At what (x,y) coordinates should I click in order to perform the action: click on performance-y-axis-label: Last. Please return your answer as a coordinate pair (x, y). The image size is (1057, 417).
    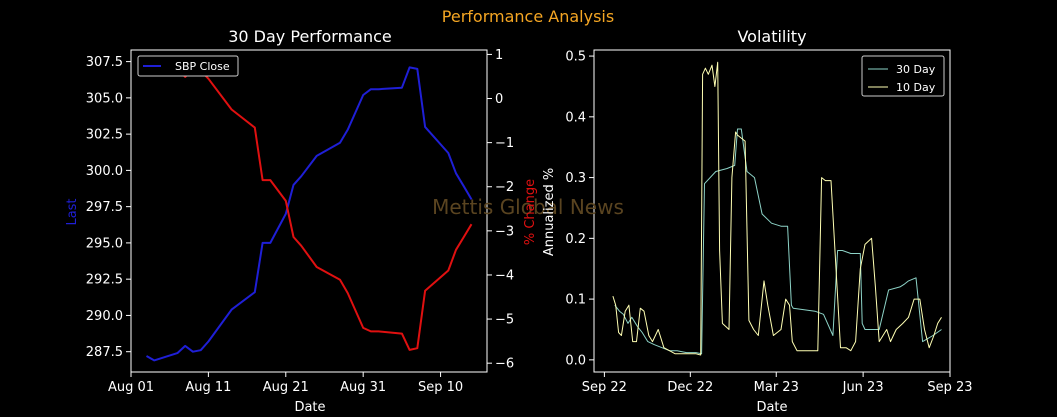
    Looking at the image, I should click on (72, 211).